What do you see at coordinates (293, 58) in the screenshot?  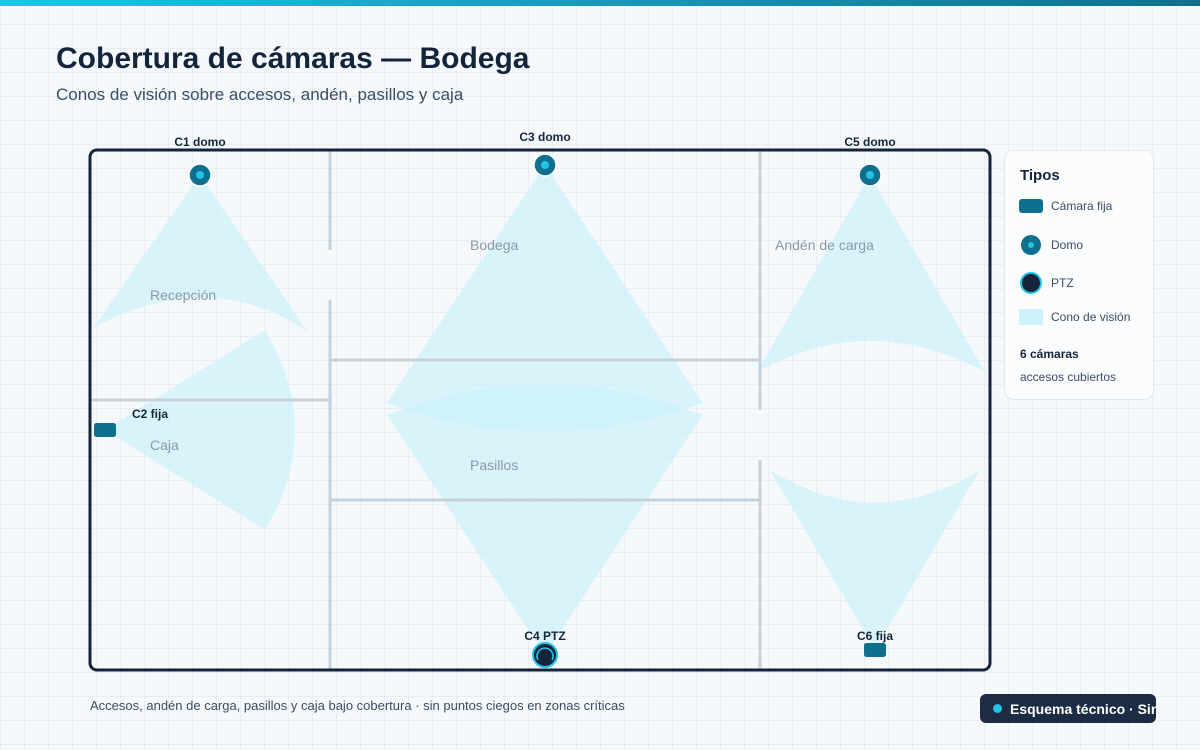 I see `page-title: Cobertura de cámaras — Bodega` at bounding box center [293, 58].